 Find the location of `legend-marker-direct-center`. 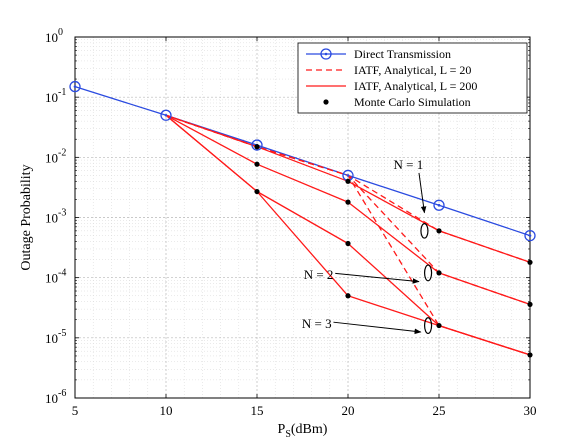

legend-marker-direct-center is located at coordinates (326, 54).